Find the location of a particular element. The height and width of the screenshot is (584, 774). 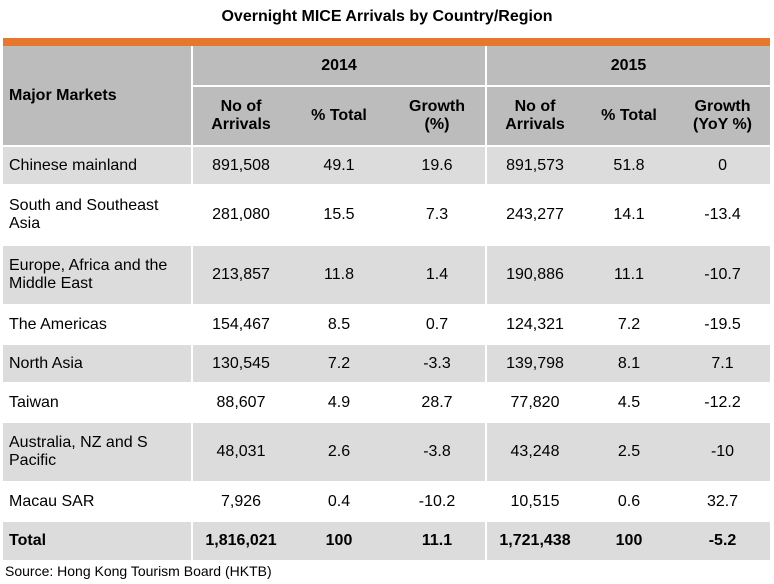

header-year-2015: 2015 is located at coordinates (628, 66).